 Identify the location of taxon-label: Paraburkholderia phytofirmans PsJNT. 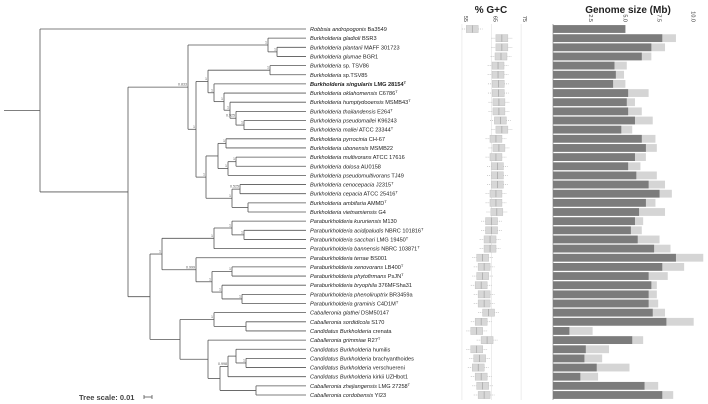
(357, 276).